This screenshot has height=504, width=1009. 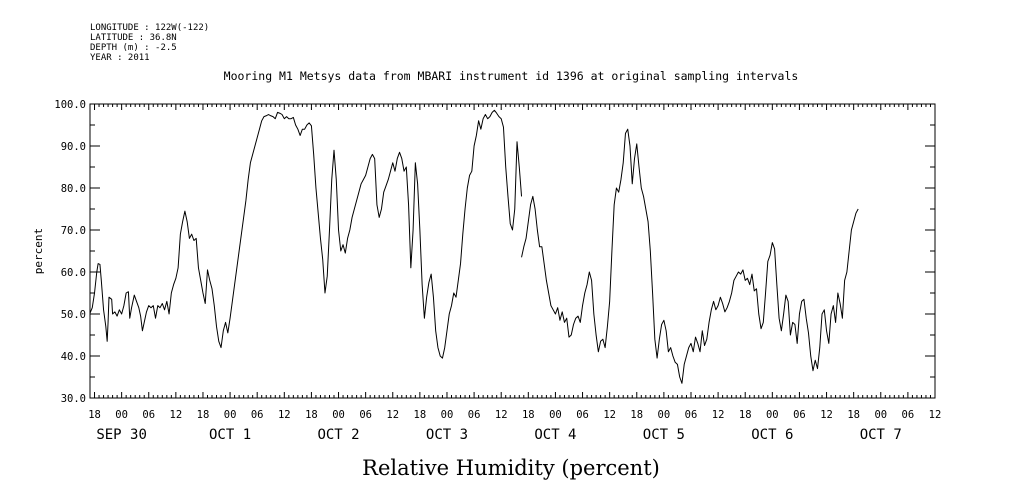 What do you see at coordinates (555, 435) in the screenshot?
I see `date-label: OCT 4` at bounding box center [555, 435].